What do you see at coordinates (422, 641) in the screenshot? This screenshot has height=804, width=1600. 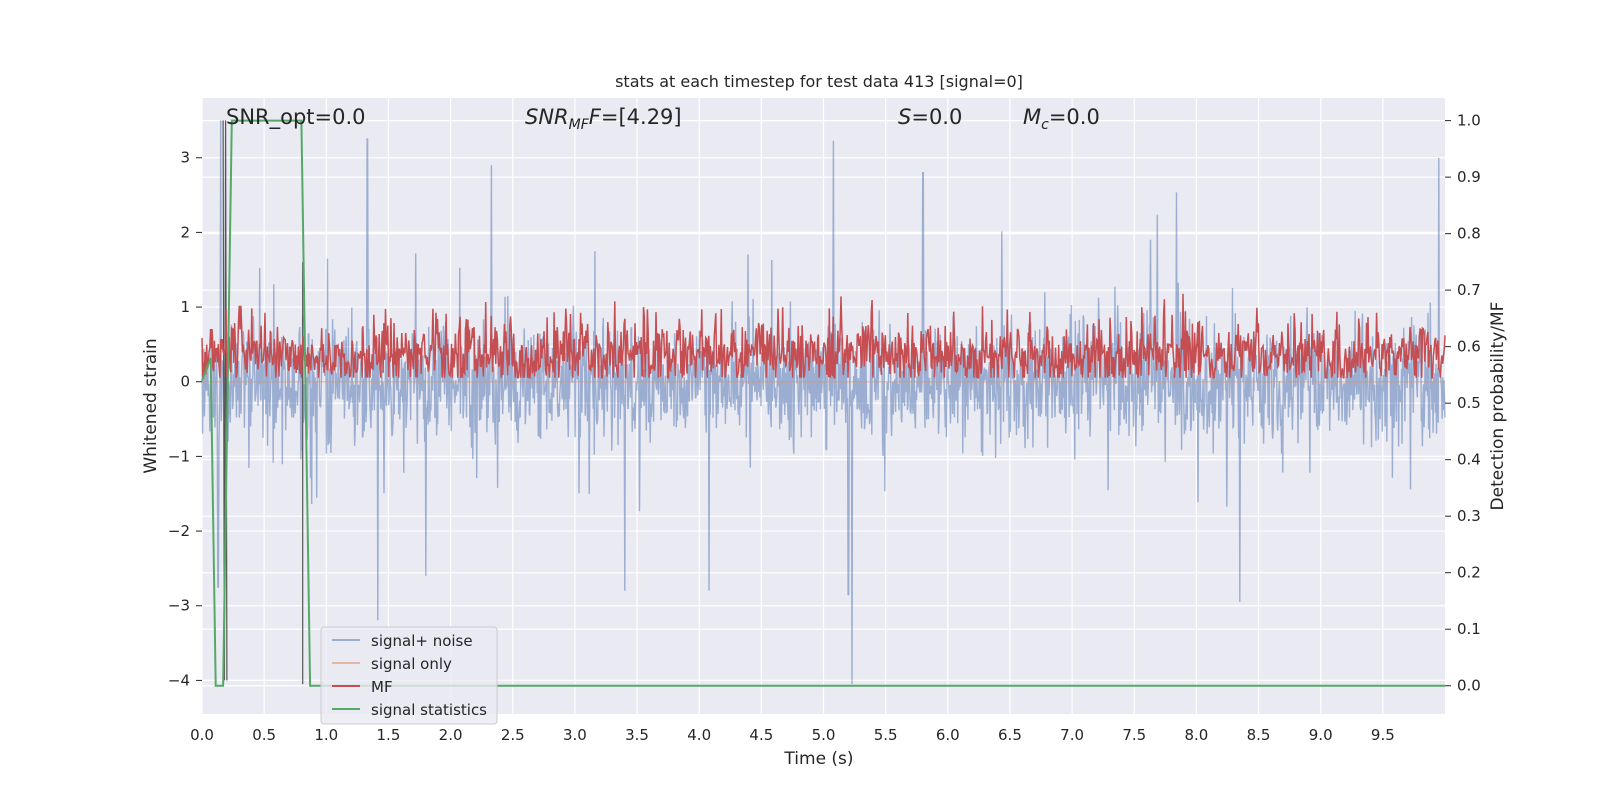 I see `legend-label-signal-noise: signal+ noise` at bounding box center [422, 641].